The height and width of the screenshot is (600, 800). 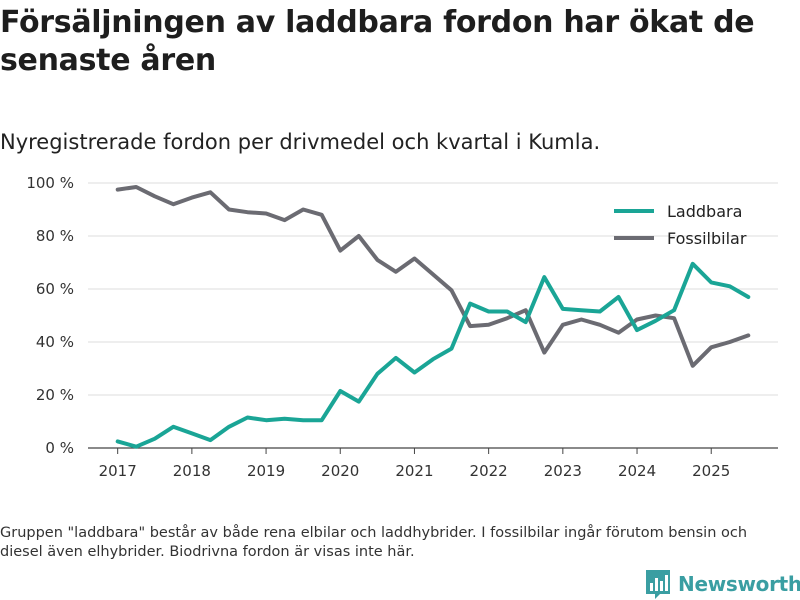 I want to click on brand-name: Newsworthy, so click(x=739, y=584).